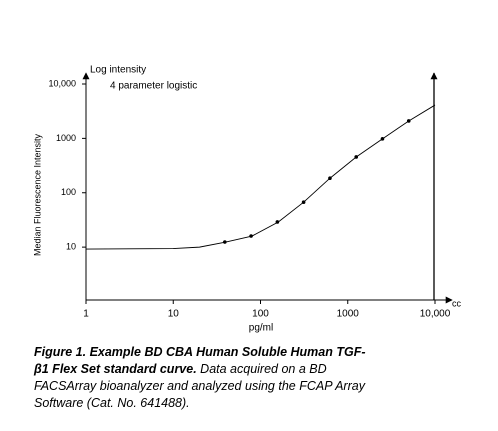  Describe the element at coordinates (68, 192) in the screenshot. I see `y-tick-label: 100` at that location.